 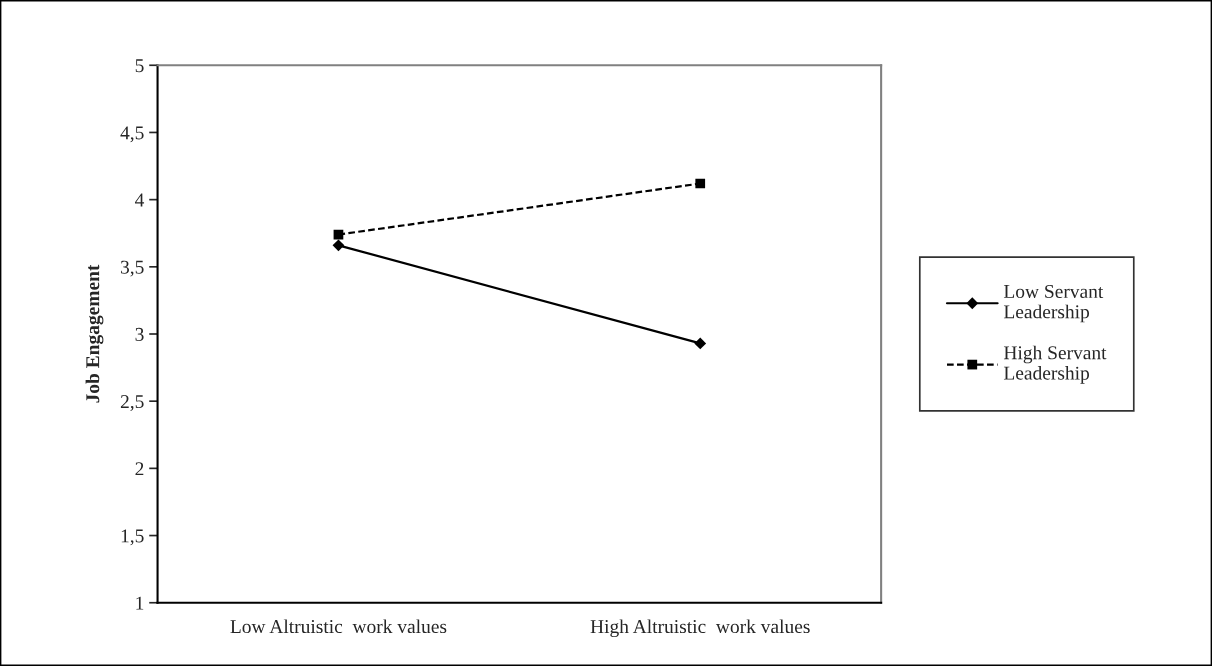 What do you see at coordinates (338, 626) in the screenshot?
I see `x-tick-label: Low Altruistic work values` at bounding box center [338, 626].